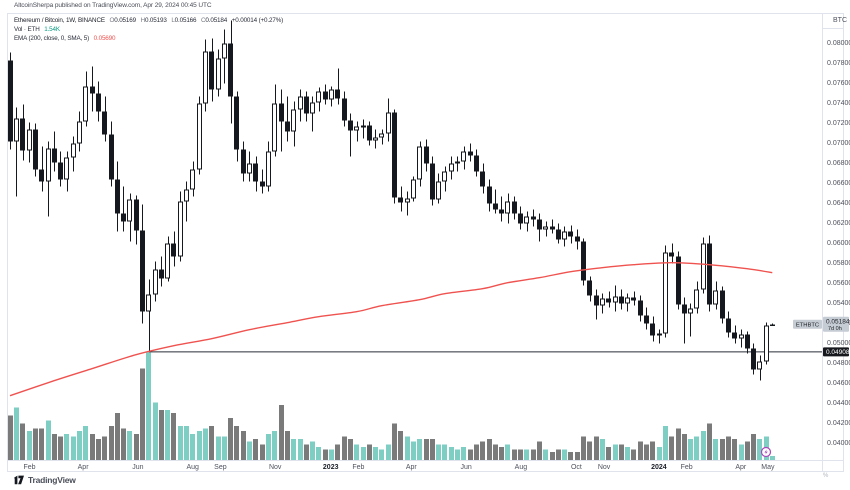 Image resolution: width=850 pixels, height=490 pixels. What do you see at coordinates (29, 467) in the screenshot?
I see `month-tick-label: Feb` at bounding box center [29, 467].